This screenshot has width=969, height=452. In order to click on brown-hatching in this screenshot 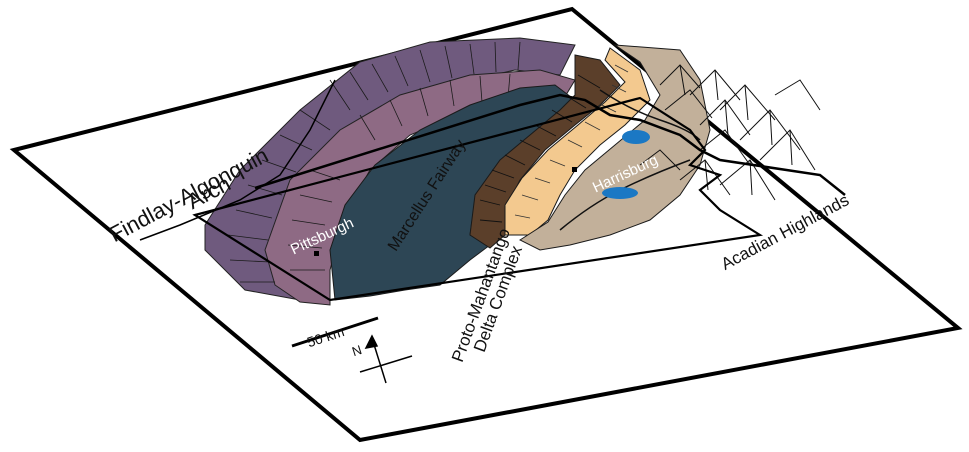, I will do `click(540, 148)`.